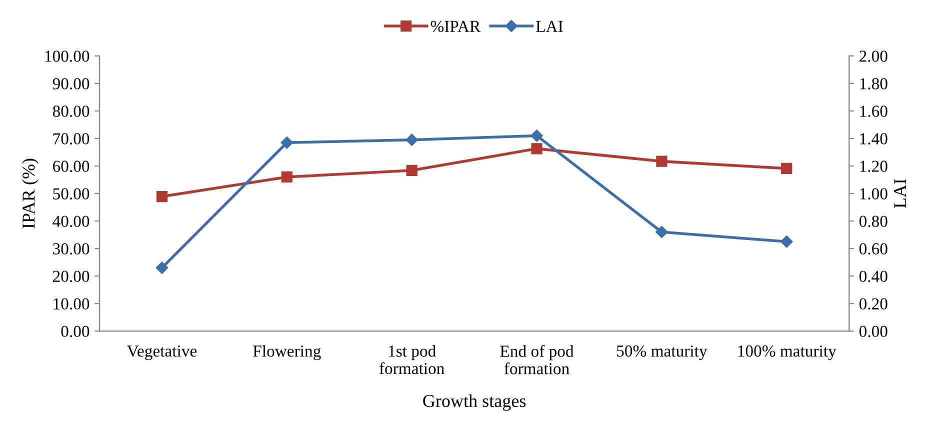  I want to click on y2-tick-label: 1.40, so click(874, 138).